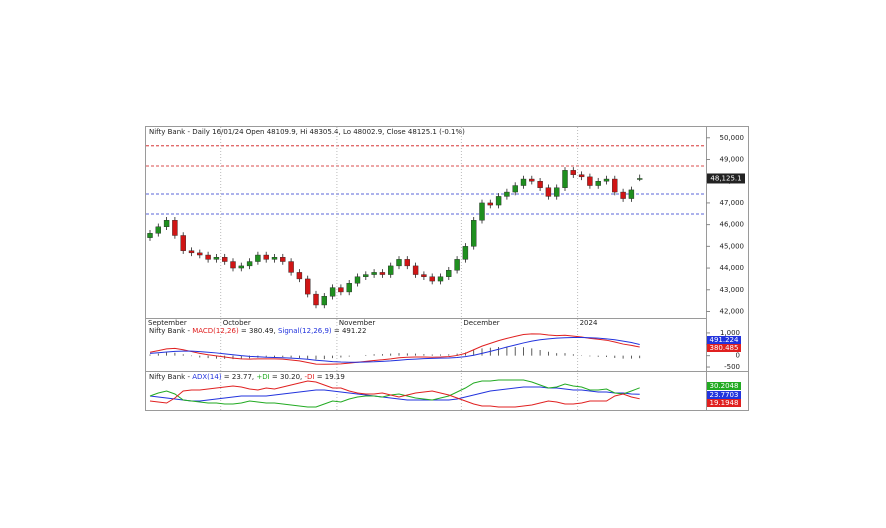 Image resolution: width=886 pixels, height=528 pixels. I want to click on y-tick-label: 50,000, so click(732, 138).